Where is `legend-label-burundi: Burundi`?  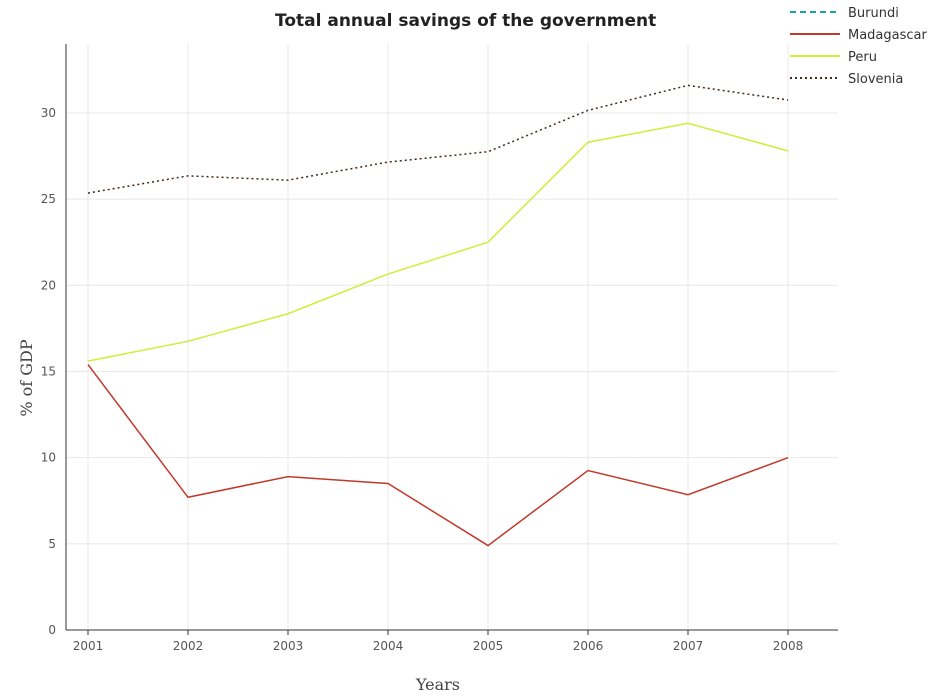 legend-label-burundi: Burundi is located at coordinates (873, 13).